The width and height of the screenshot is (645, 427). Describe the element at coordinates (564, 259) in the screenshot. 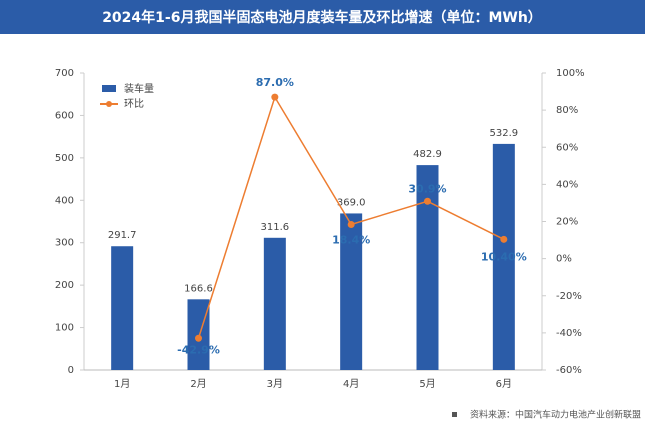

I see `y2-tick-label: 0%` at that location.